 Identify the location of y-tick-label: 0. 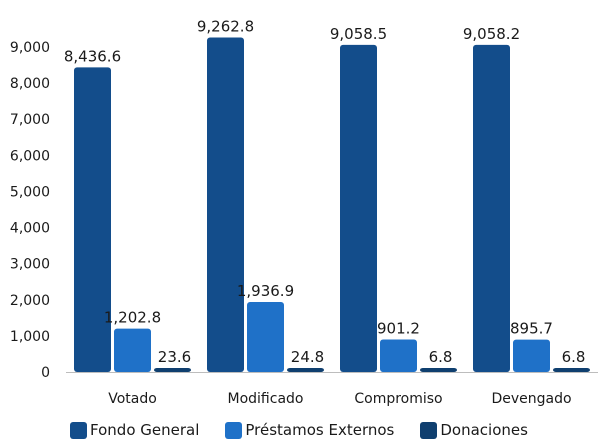
(45, 373).